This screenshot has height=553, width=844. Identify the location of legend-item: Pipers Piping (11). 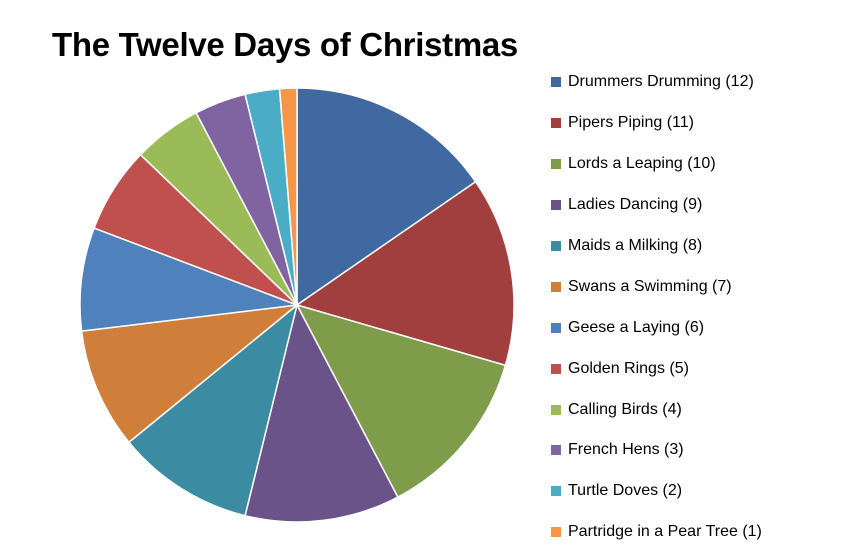
(656, 123).